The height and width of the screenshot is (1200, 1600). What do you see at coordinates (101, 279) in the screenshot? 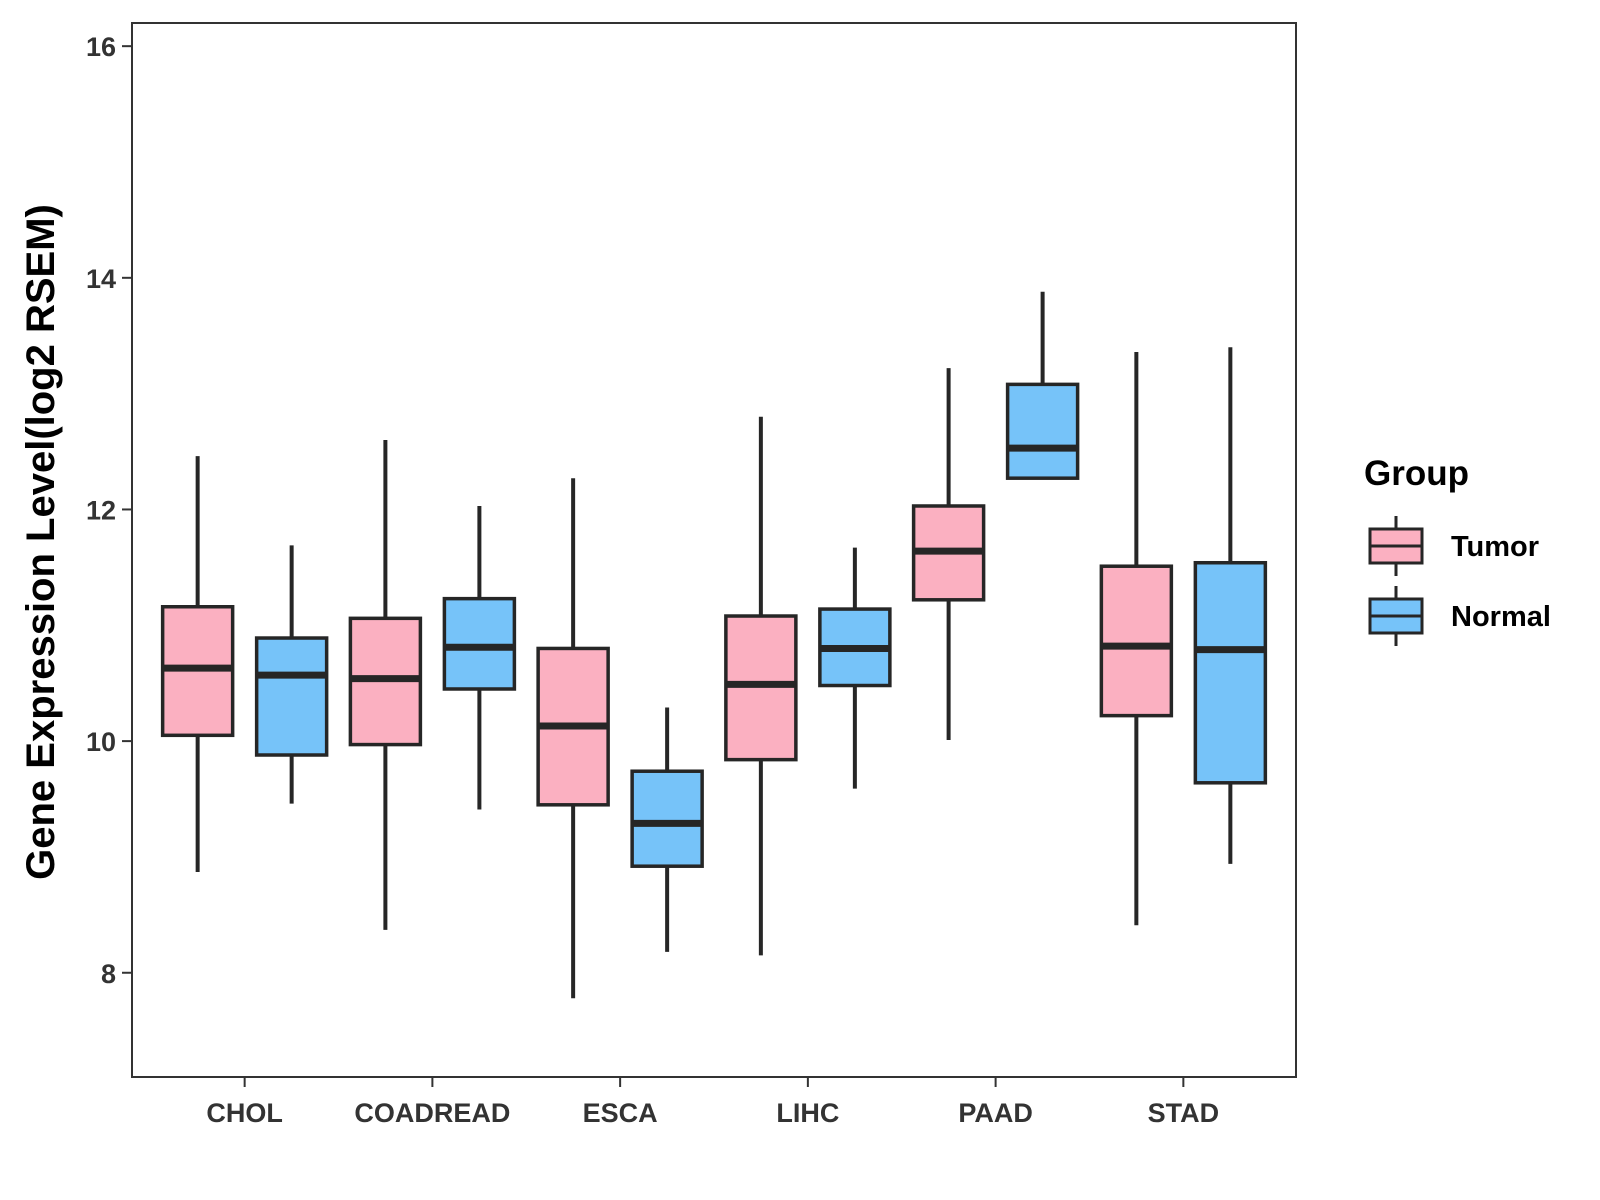
I see `y-tick-label: 14` at bounding box center [101, 279].